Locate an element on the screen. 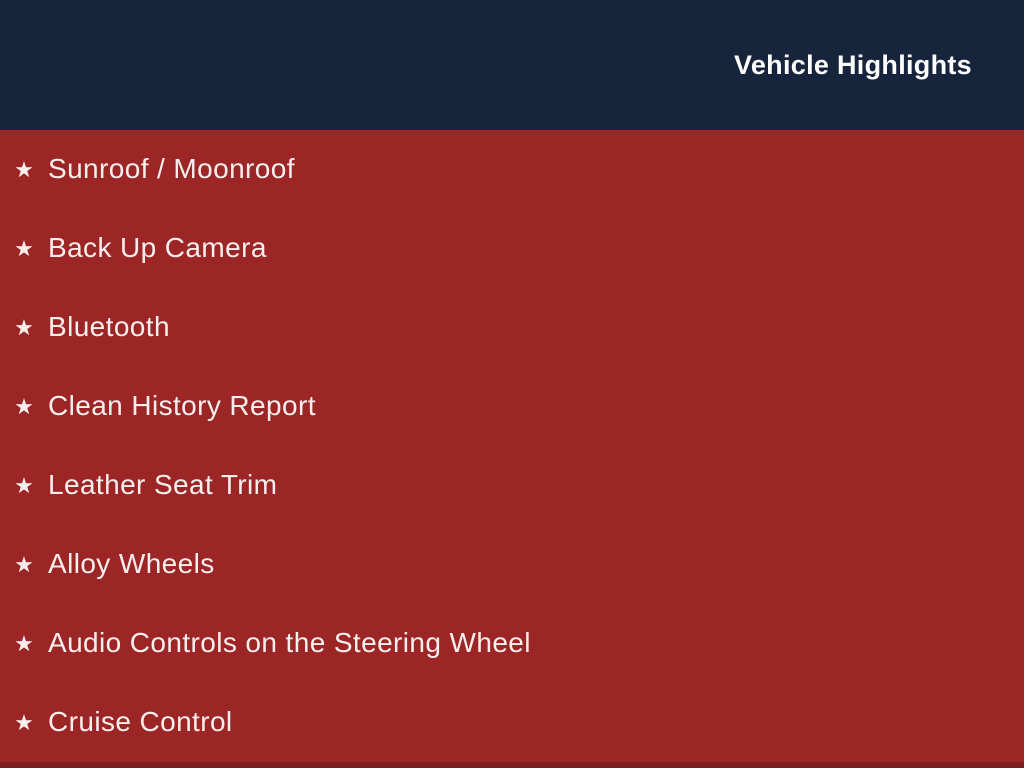 The height and width of the screenshot is (768, 1024). list-item-label: Clean History Report is located at coordinates (182, 406).